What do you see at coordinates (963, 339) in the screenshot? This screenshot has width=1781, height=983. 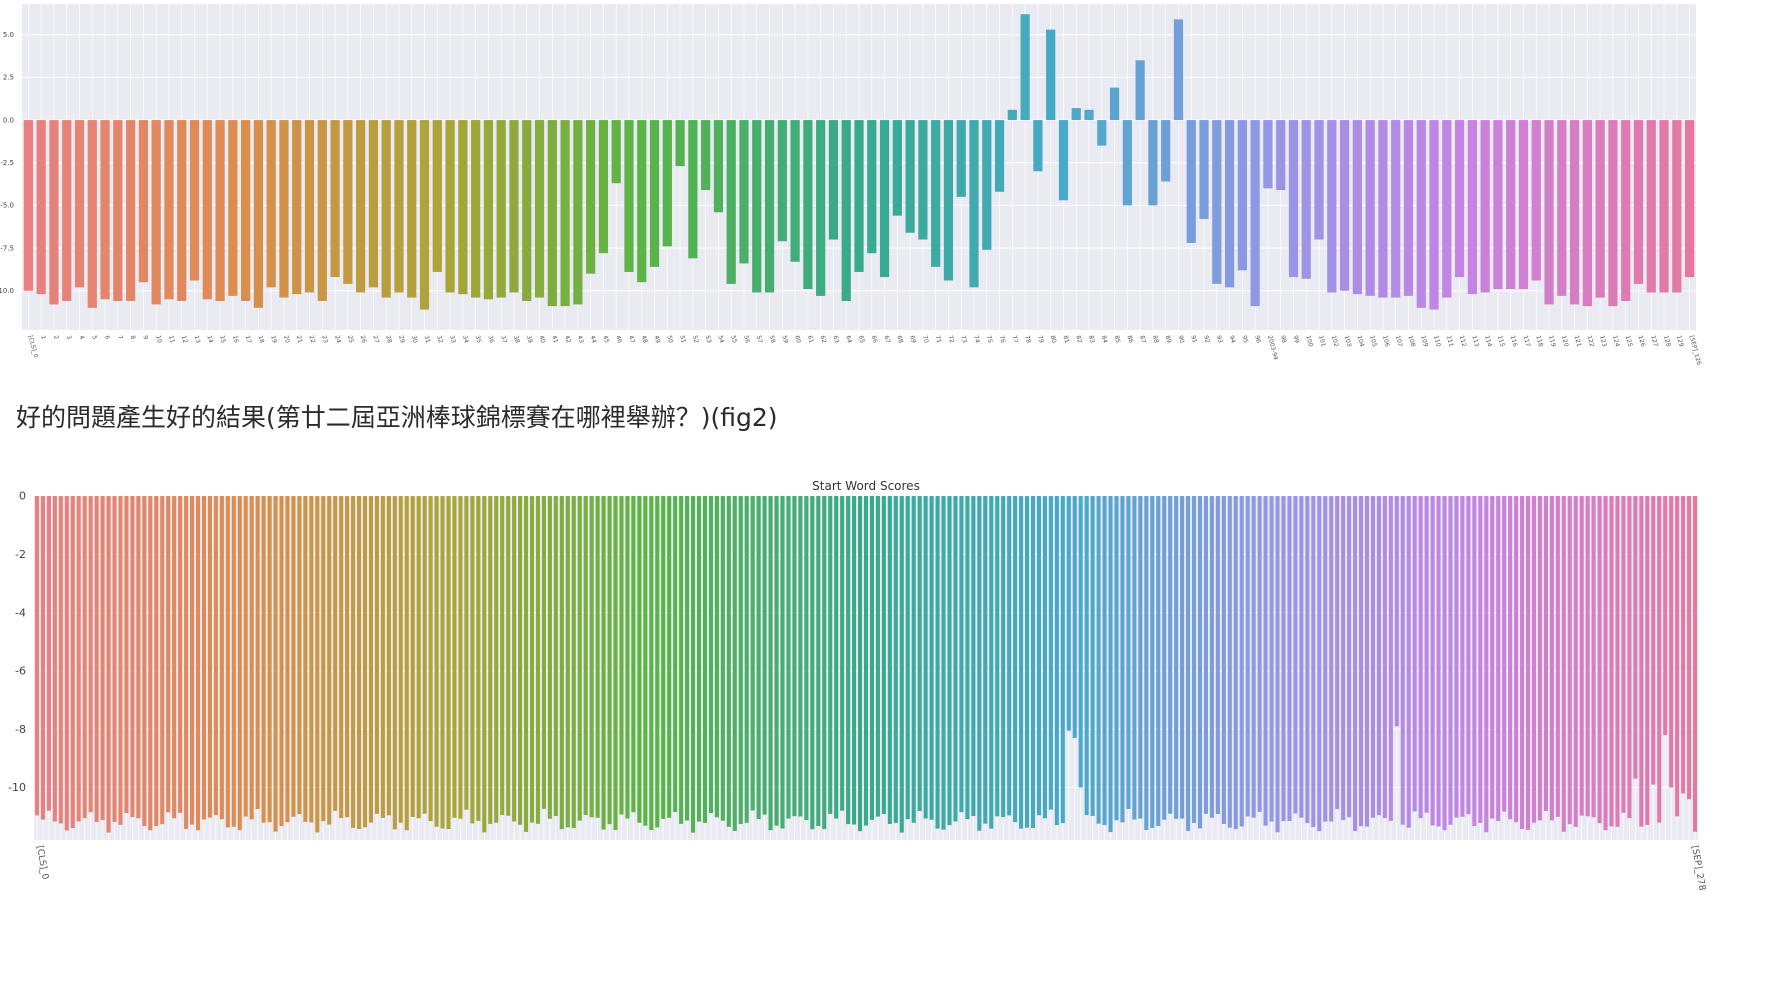 I see `x-tick-label-group: 73` at bounding box center [963, 339].